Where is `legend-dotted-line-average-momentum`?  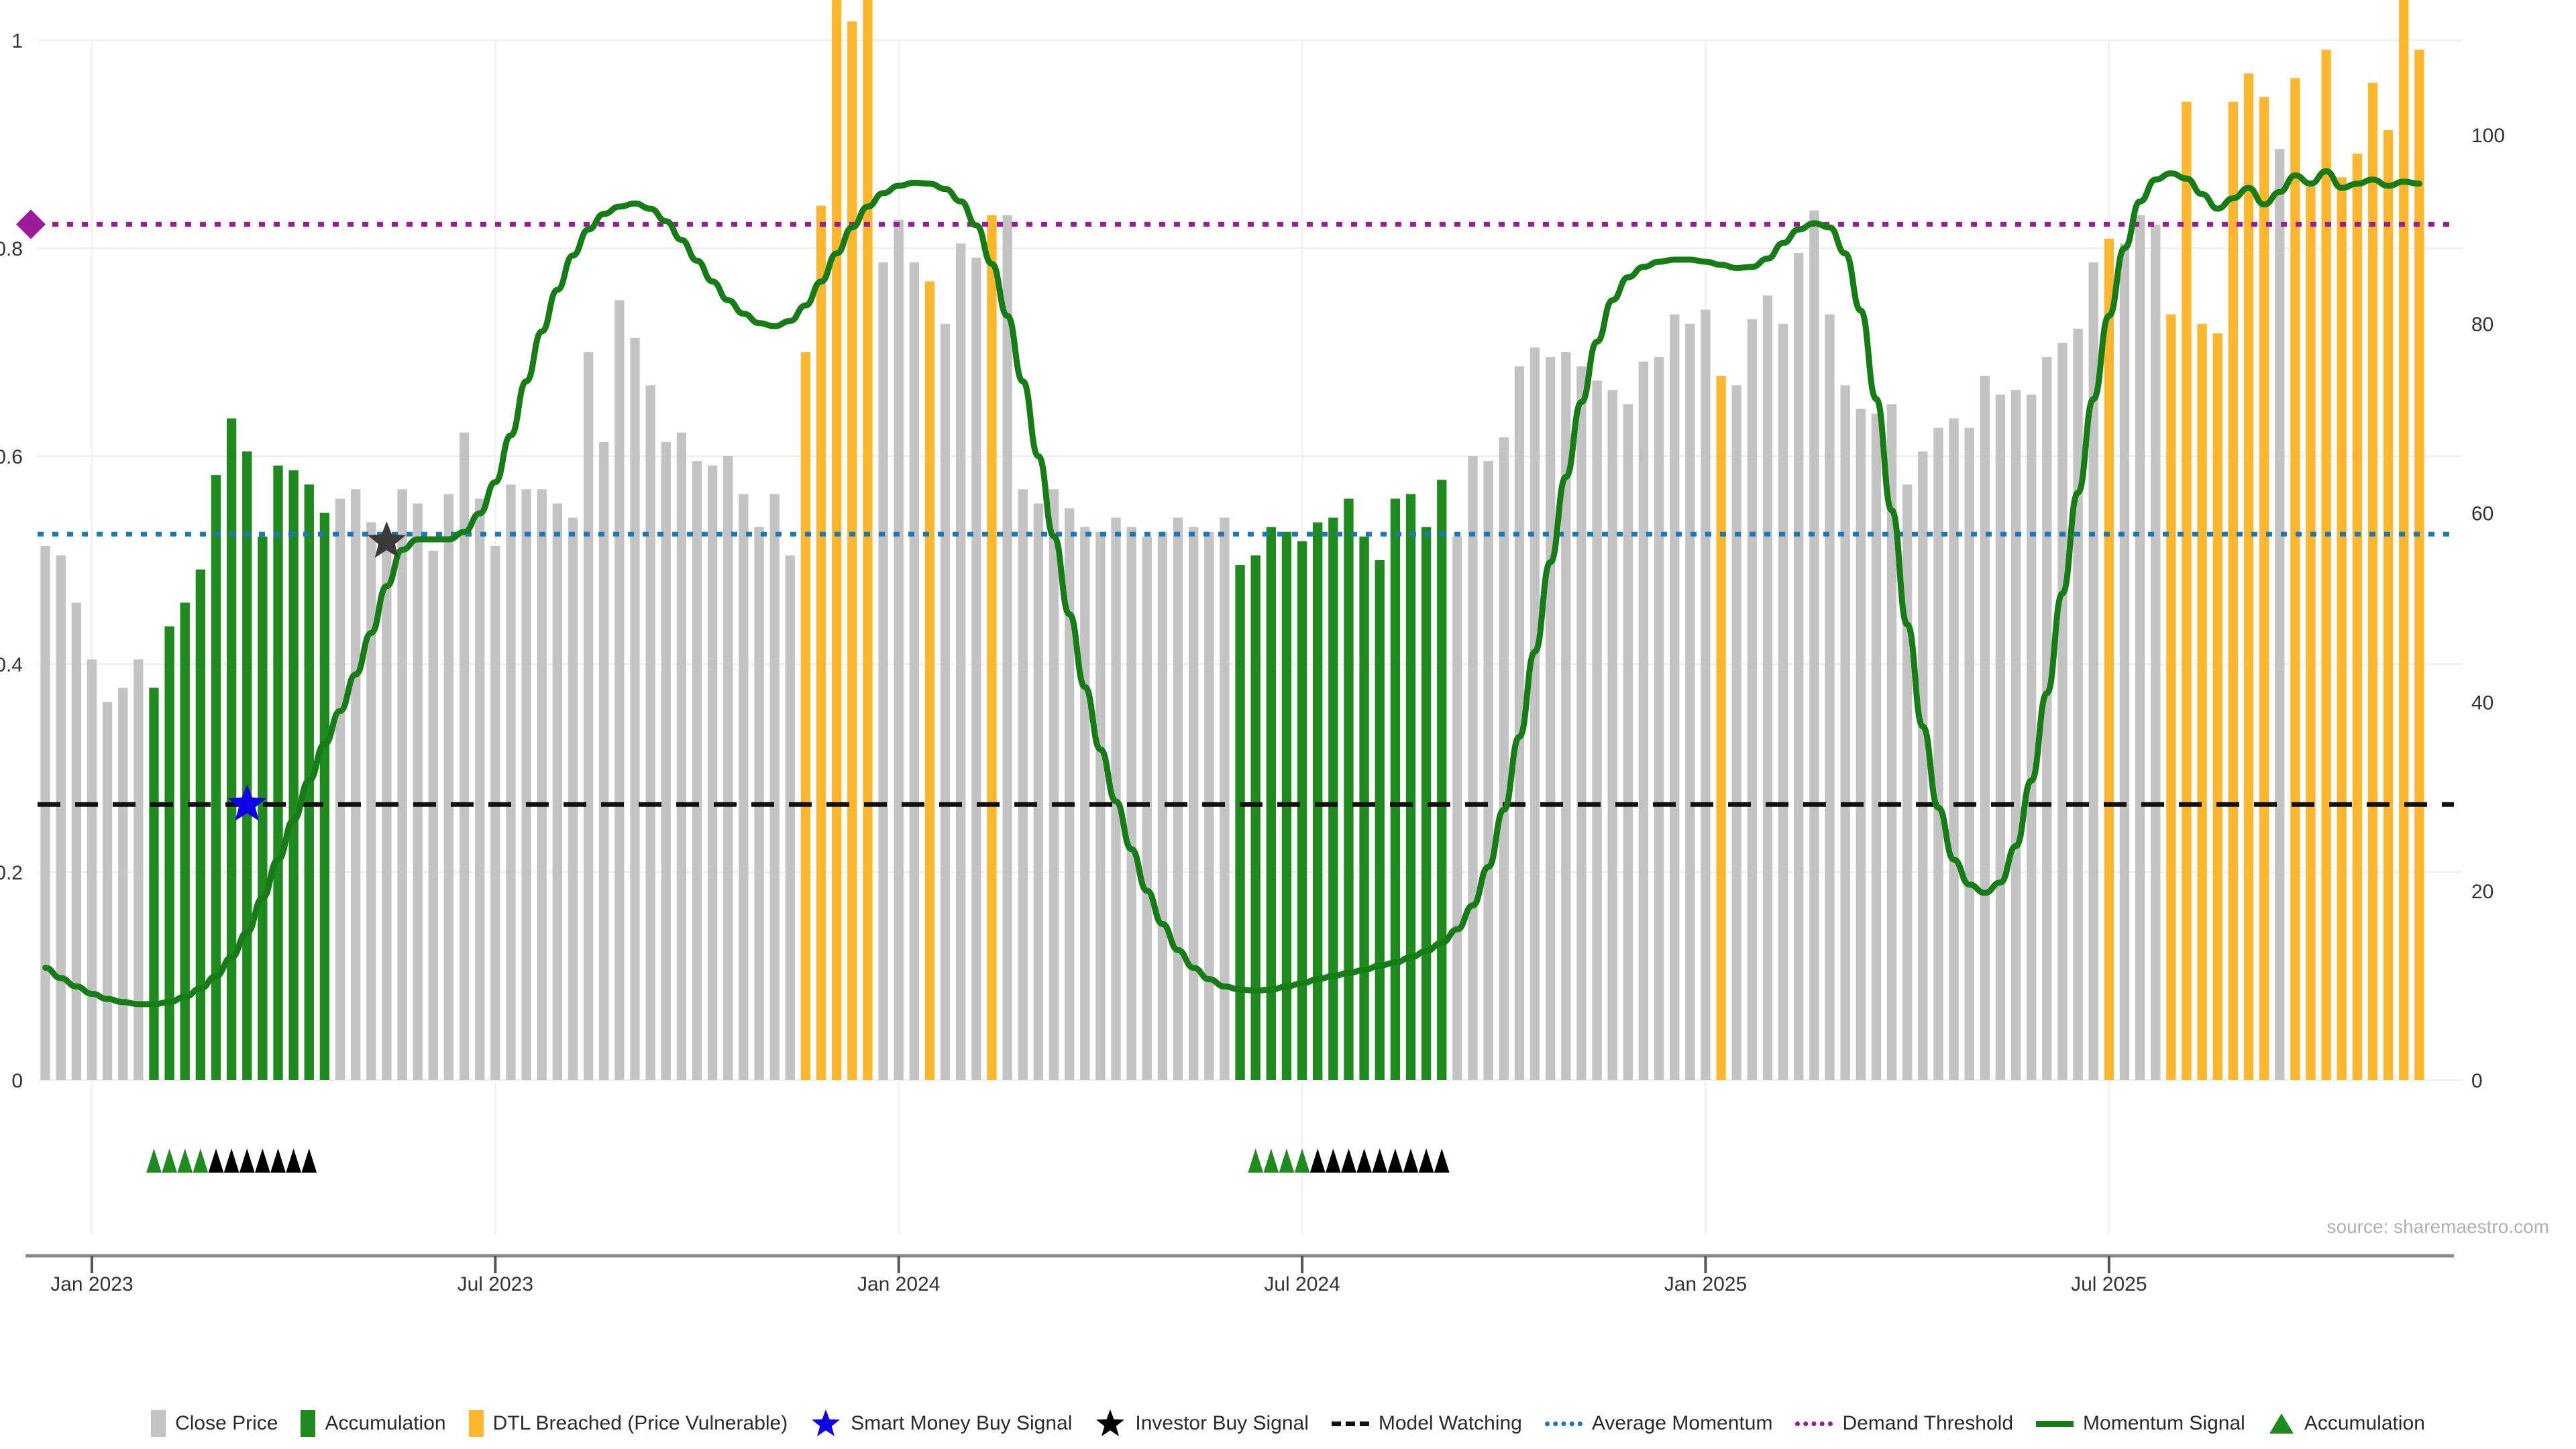 legend-dotted-line-average-momentum is located at coordinates (1563, 1423).